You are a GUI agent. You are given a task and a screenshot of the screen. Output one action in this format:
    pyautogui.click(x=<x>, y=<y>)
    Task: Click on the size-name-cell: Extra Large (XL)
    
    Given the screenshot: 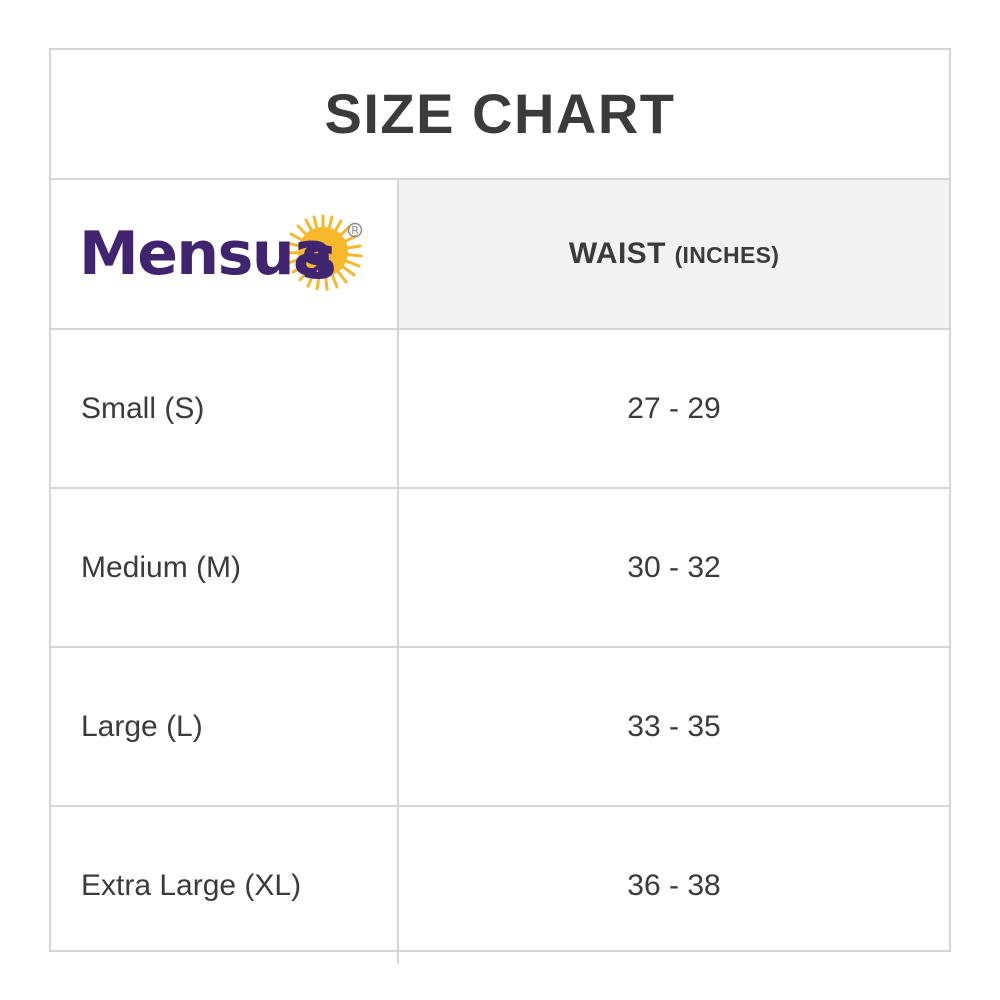 What is the action you would take?
    pyautogui.click(x=225, y=885)
    